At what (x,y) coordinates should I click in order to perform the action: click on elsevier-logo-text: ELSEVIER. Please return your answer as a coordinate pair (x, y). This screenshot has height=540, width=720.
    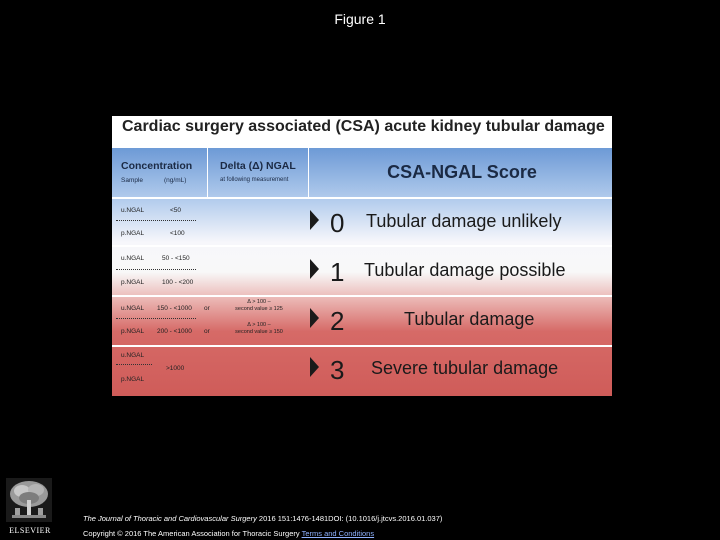
    Looking at the image, I should click on (30, 530).